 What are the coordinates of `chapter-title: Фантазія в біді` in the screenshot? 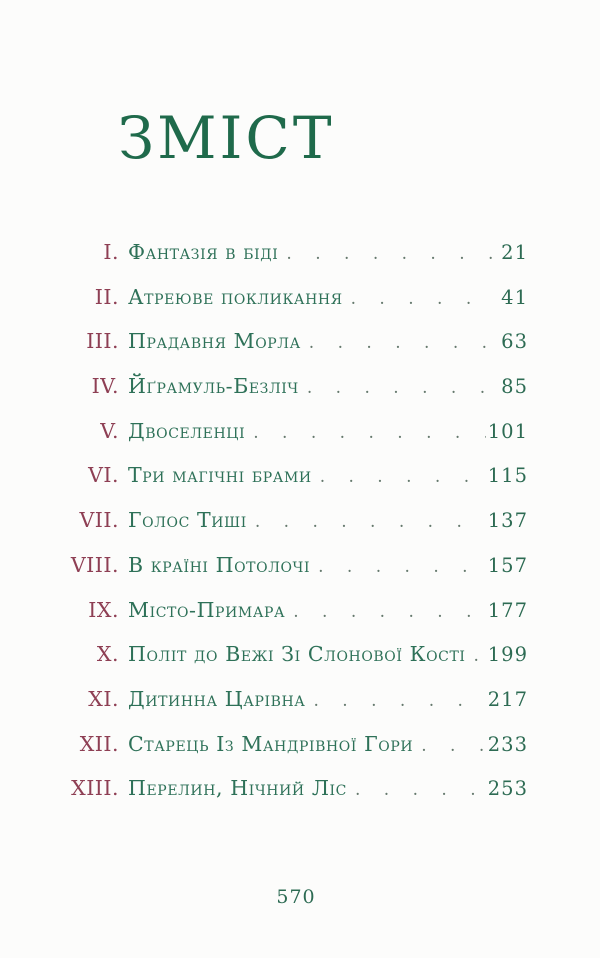 It's located at (203, 252).